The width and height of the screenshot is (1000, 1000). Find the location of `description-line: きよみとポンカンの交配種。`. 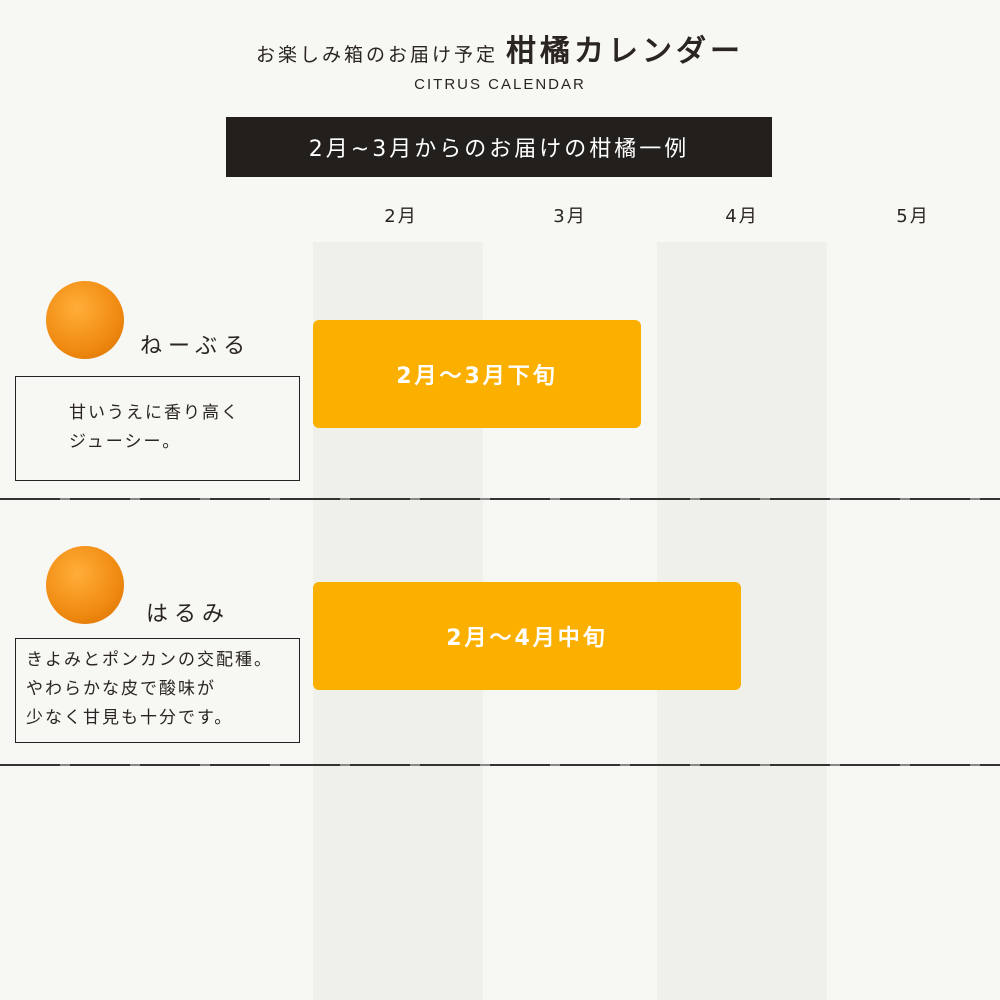

description-line: きよみとポンカンの交配種。 is located at coordinates (149, 660).